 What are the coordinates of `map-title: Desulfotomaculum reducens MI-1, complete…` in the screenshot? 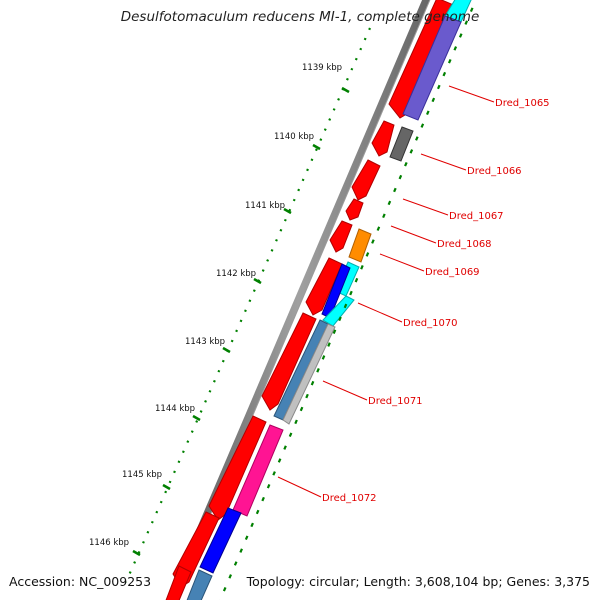 It's located at (300, 17).